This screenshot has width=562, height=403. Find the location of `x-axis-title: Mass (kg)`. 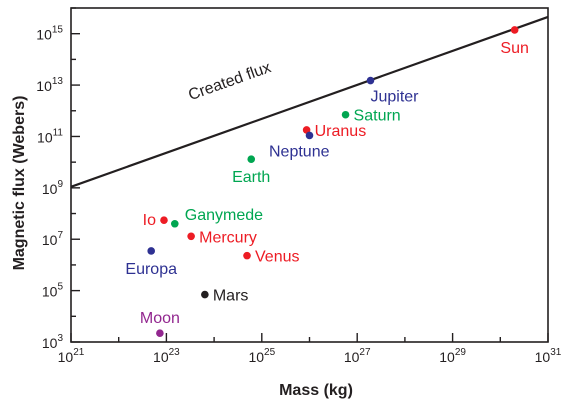

x-axis-title: Mass (kg) is located at coordinates (316, 390).